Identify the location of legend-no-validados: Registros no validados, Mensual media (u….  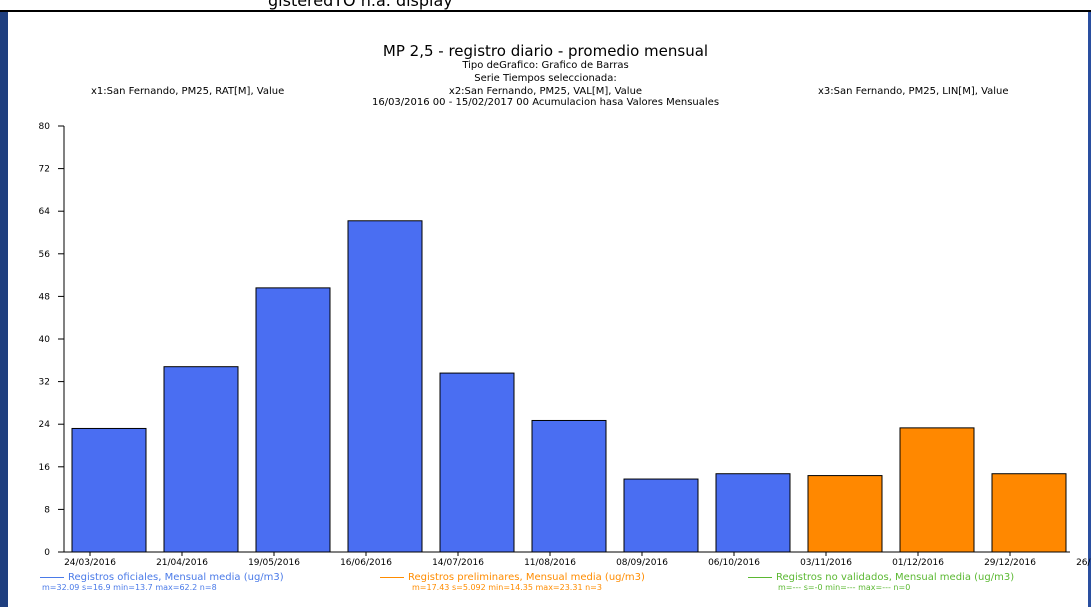
(881, 577).